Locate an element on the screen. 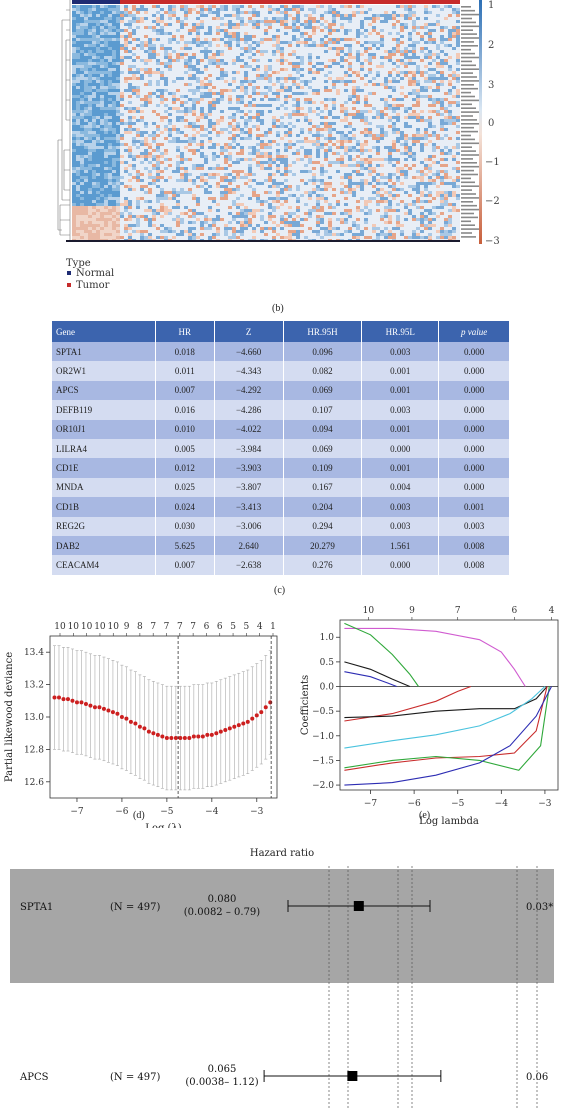 This screenshot has width=564, height=1110. top-tick-label: 7 is located at coordinates (458, 611).